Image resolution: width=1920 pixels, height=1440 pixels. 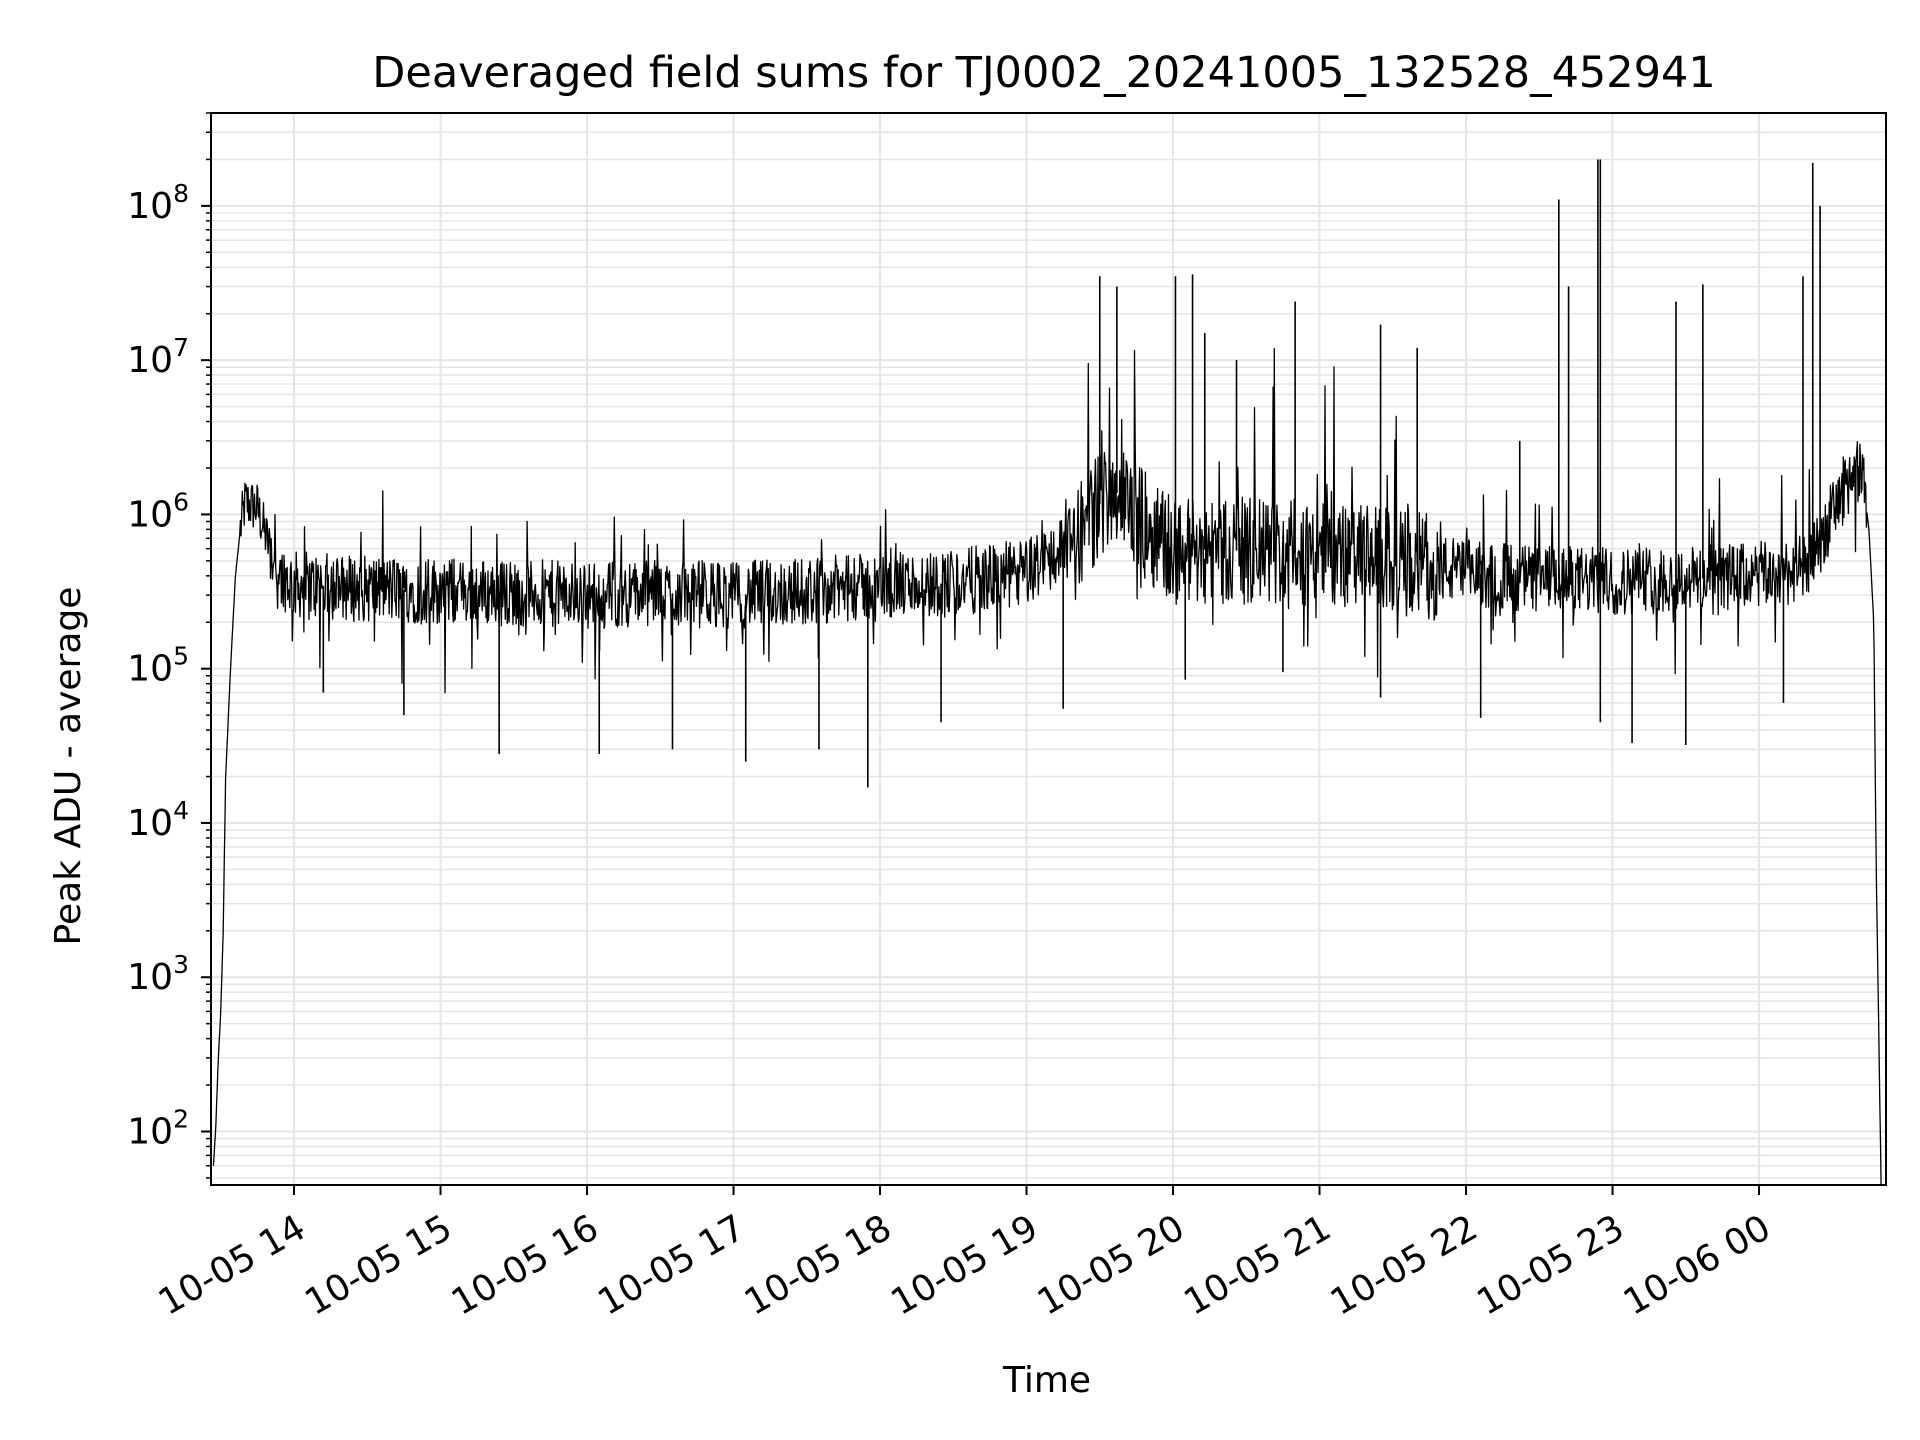 I want to click on y-axis-label: Peak ADU - average, so click(x=68, y=766).